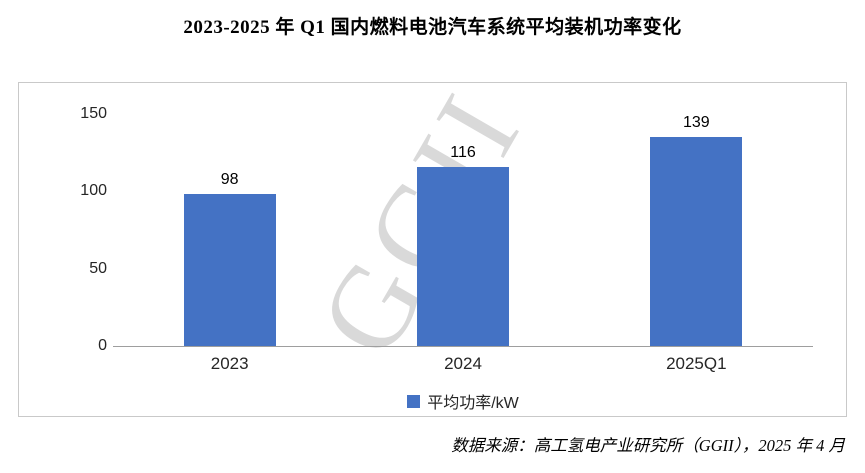 The height and width of the screenshot is (473, 865). What do you see at coordinates (98, 268) in the screenshot?
I see `y-tick-label: 50` at bounding box center [98, 268].